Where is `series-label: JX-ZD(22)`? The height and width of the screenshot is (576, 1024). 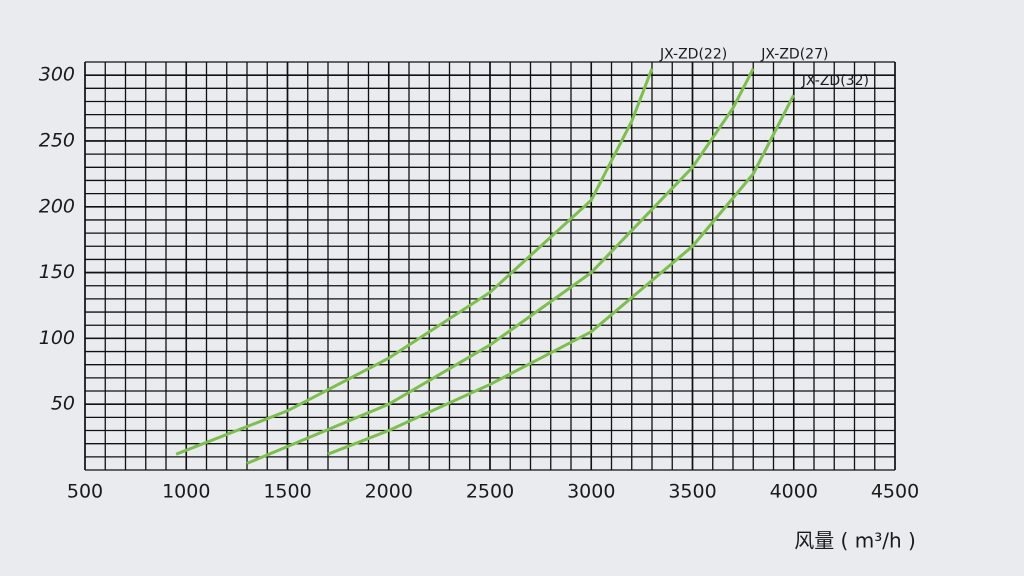
series-label: JX-ZD(22) is located at coordinates (693, 55).